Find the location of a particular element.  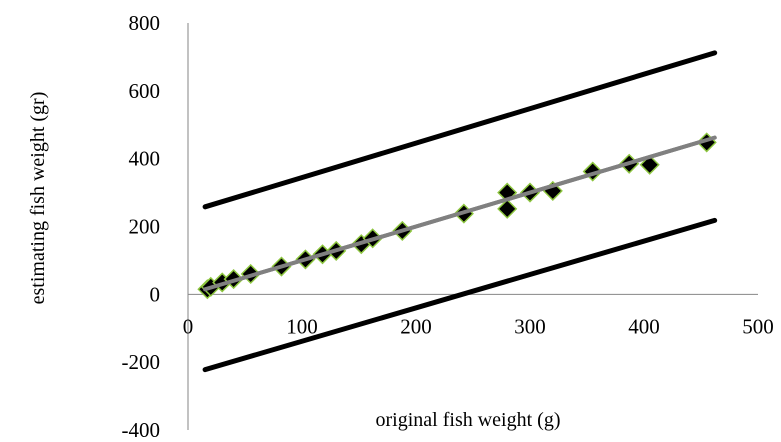

x-axis-title: original fish weight (g) is located at coordinates (468, 420).